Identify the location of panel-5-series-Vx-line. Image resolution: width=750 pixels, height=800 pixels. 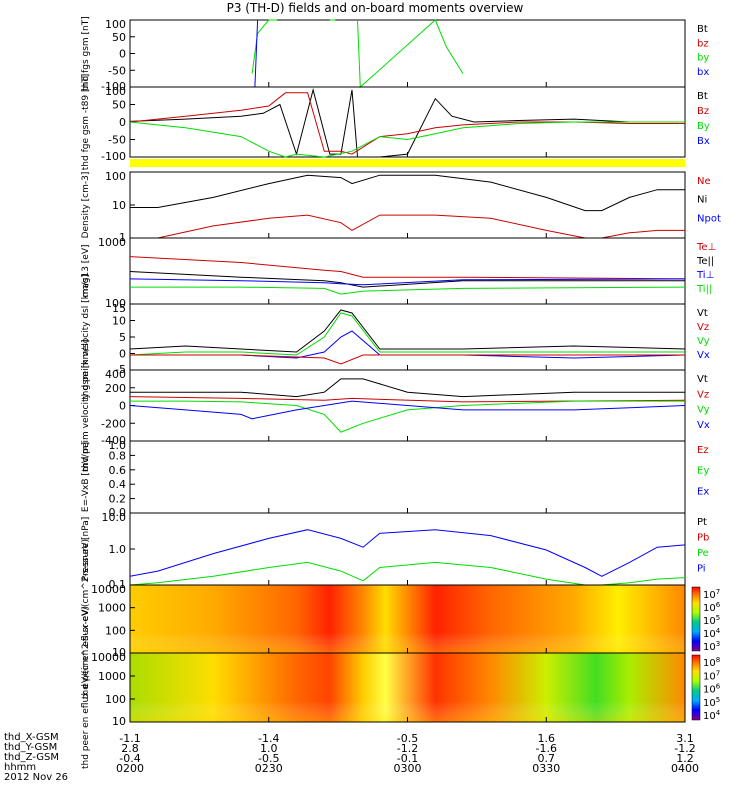
(408, 344).